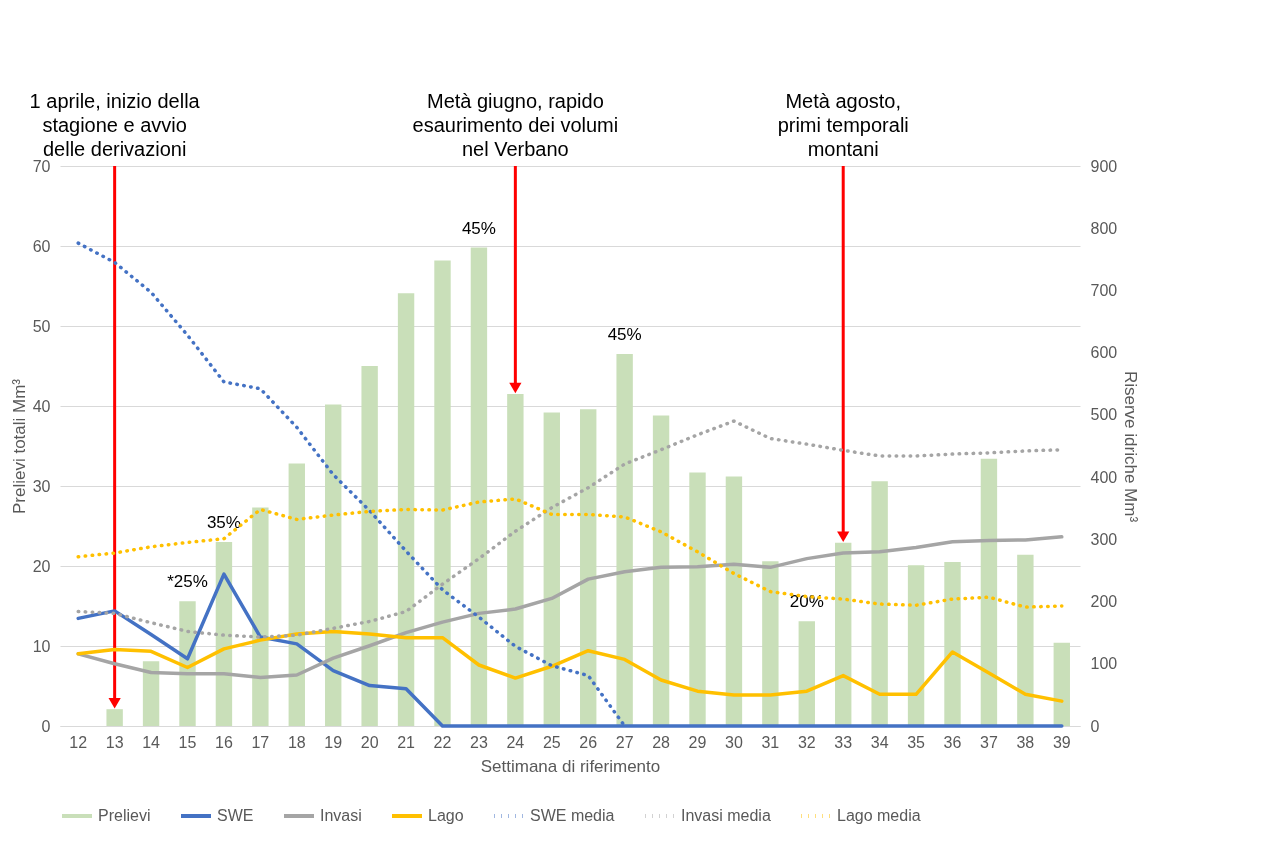  I want to click on y-tick-label: 70, so click(41, 166).